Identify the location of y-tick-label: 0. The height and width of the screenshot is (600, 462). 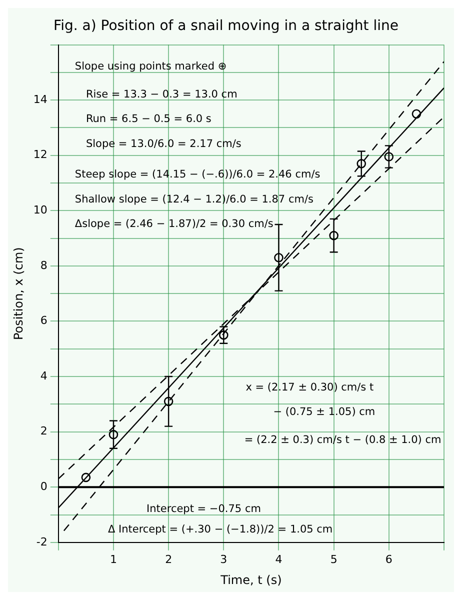
(44, 486).